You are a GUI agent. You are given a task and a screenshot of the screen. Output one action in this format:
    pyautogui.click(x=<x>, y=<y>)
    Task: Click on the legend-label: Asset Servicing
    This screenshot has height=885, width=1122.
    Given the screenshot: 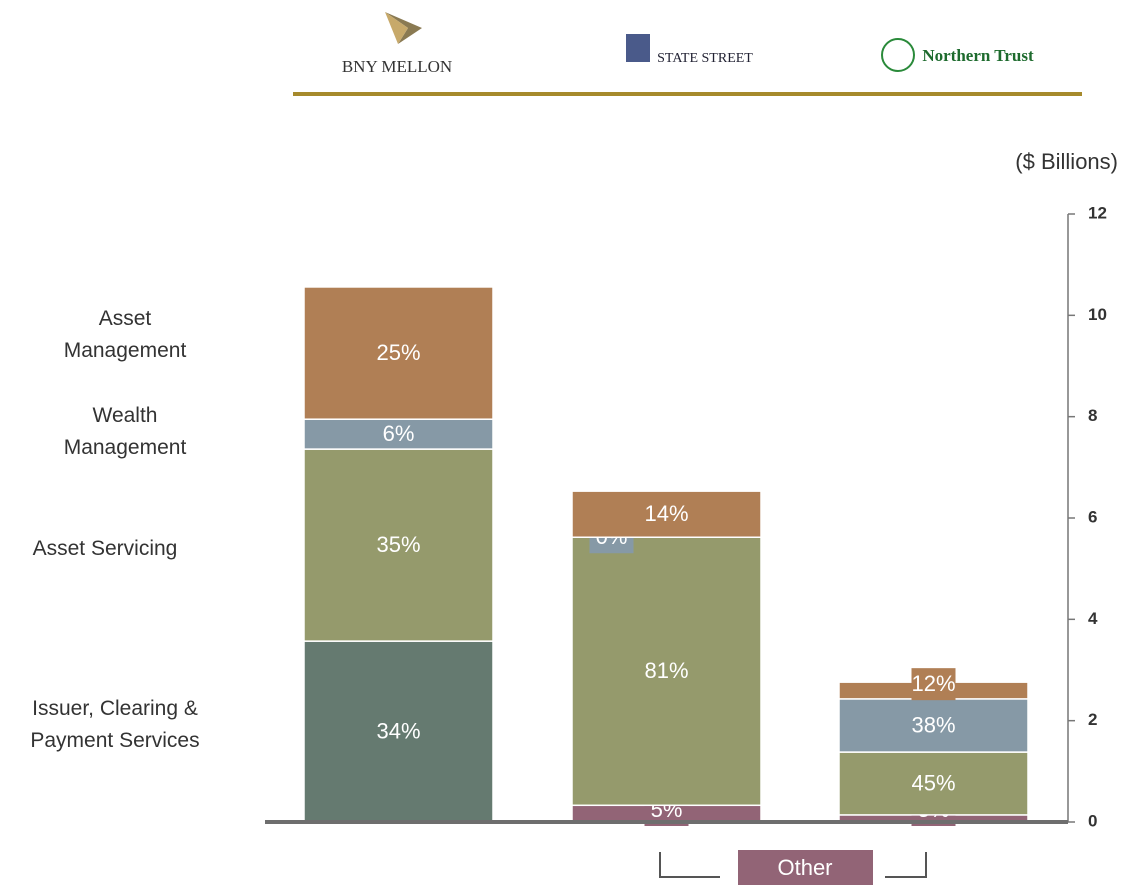 What is the action you would take?
    pyautogui.click(x=105, y=548)
    